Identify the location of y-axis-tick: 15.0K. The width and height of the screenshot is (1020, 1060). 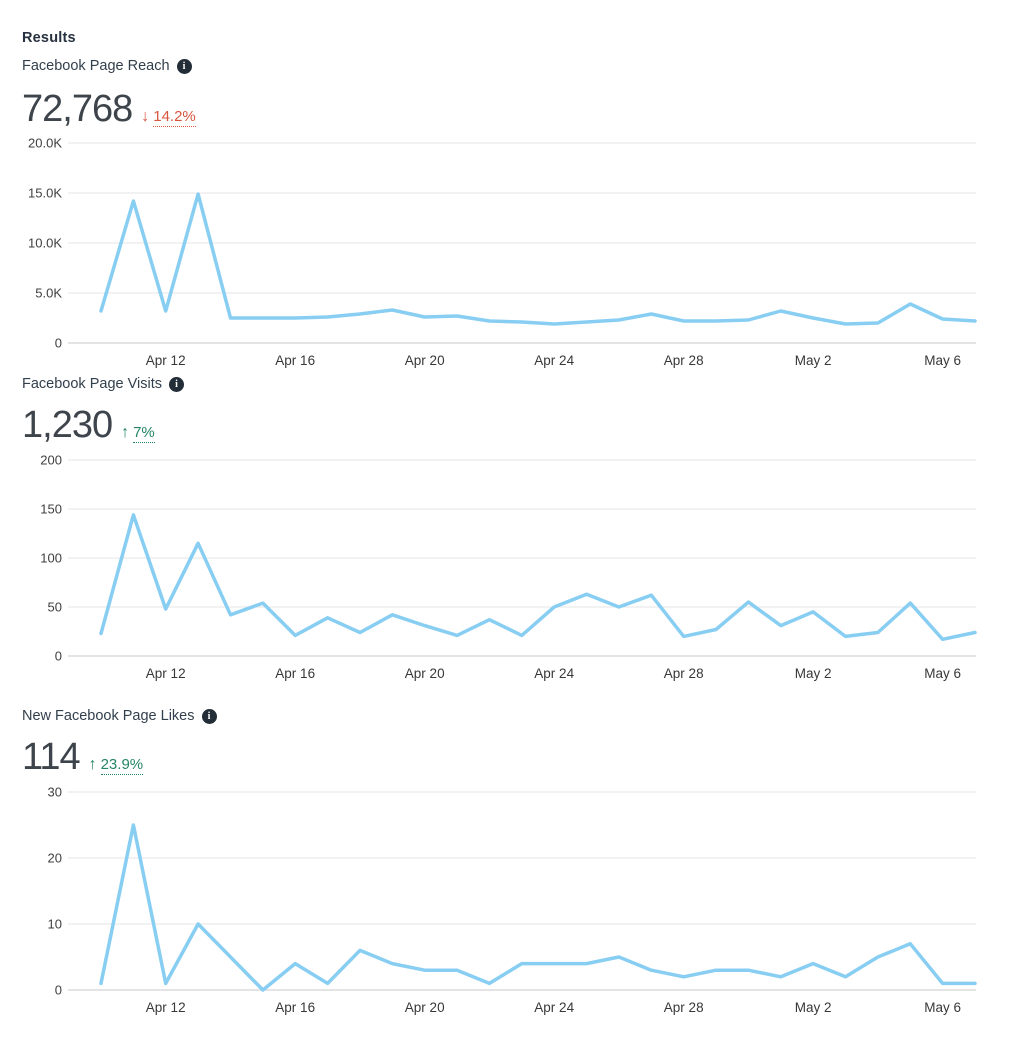
(45, 193).